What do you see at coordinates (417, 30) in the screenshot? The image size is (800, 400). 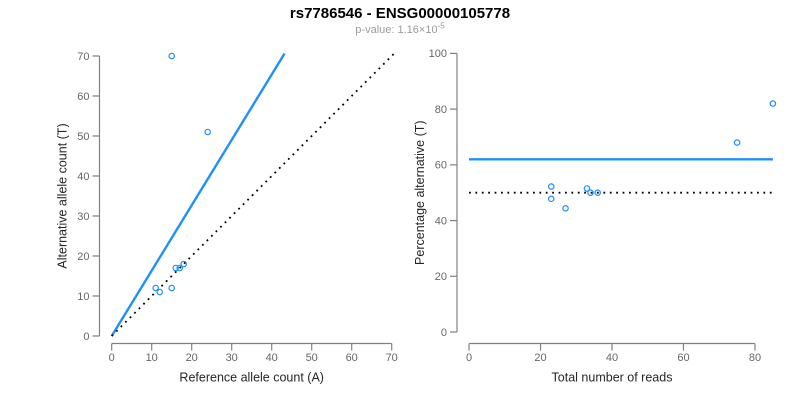 I see `p-value-mantissa: 1.16×10` at bounding box center [417, 30].